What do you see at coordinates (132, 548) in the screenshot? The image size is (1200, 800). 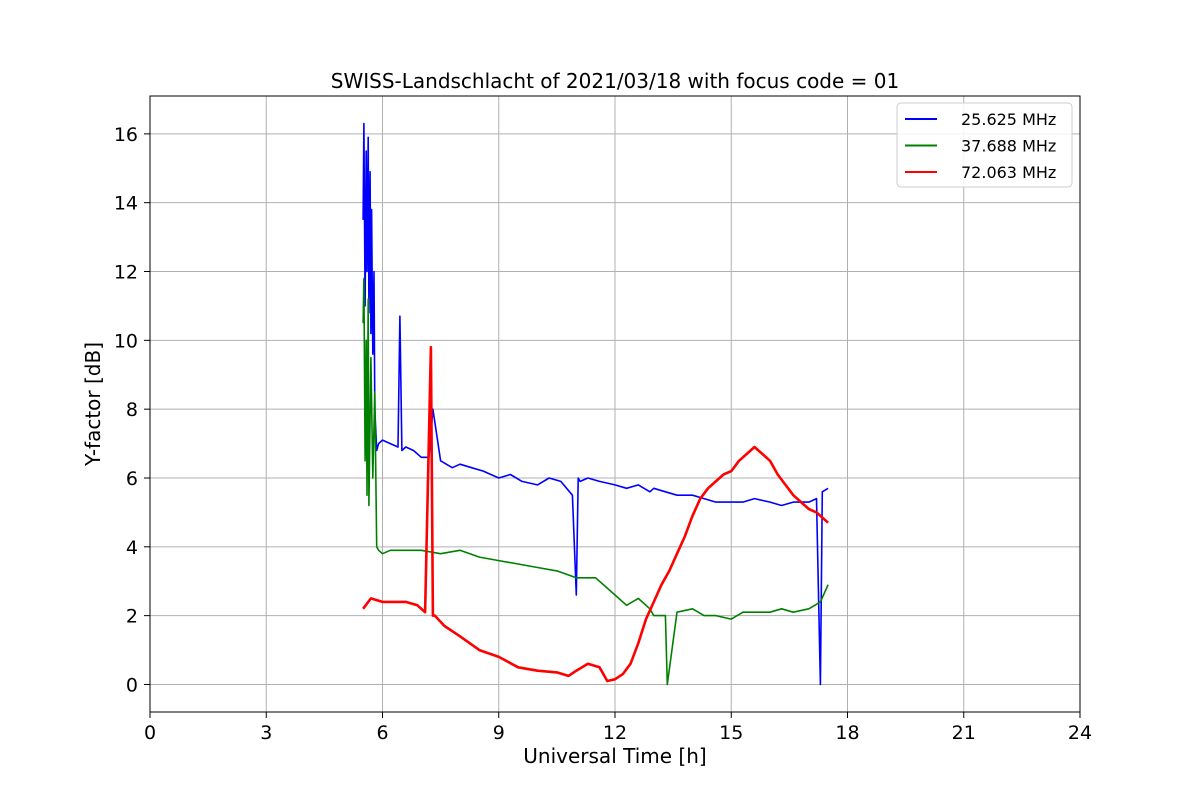 I see `y-tick-label: 4` at bounding box center [132, 548].